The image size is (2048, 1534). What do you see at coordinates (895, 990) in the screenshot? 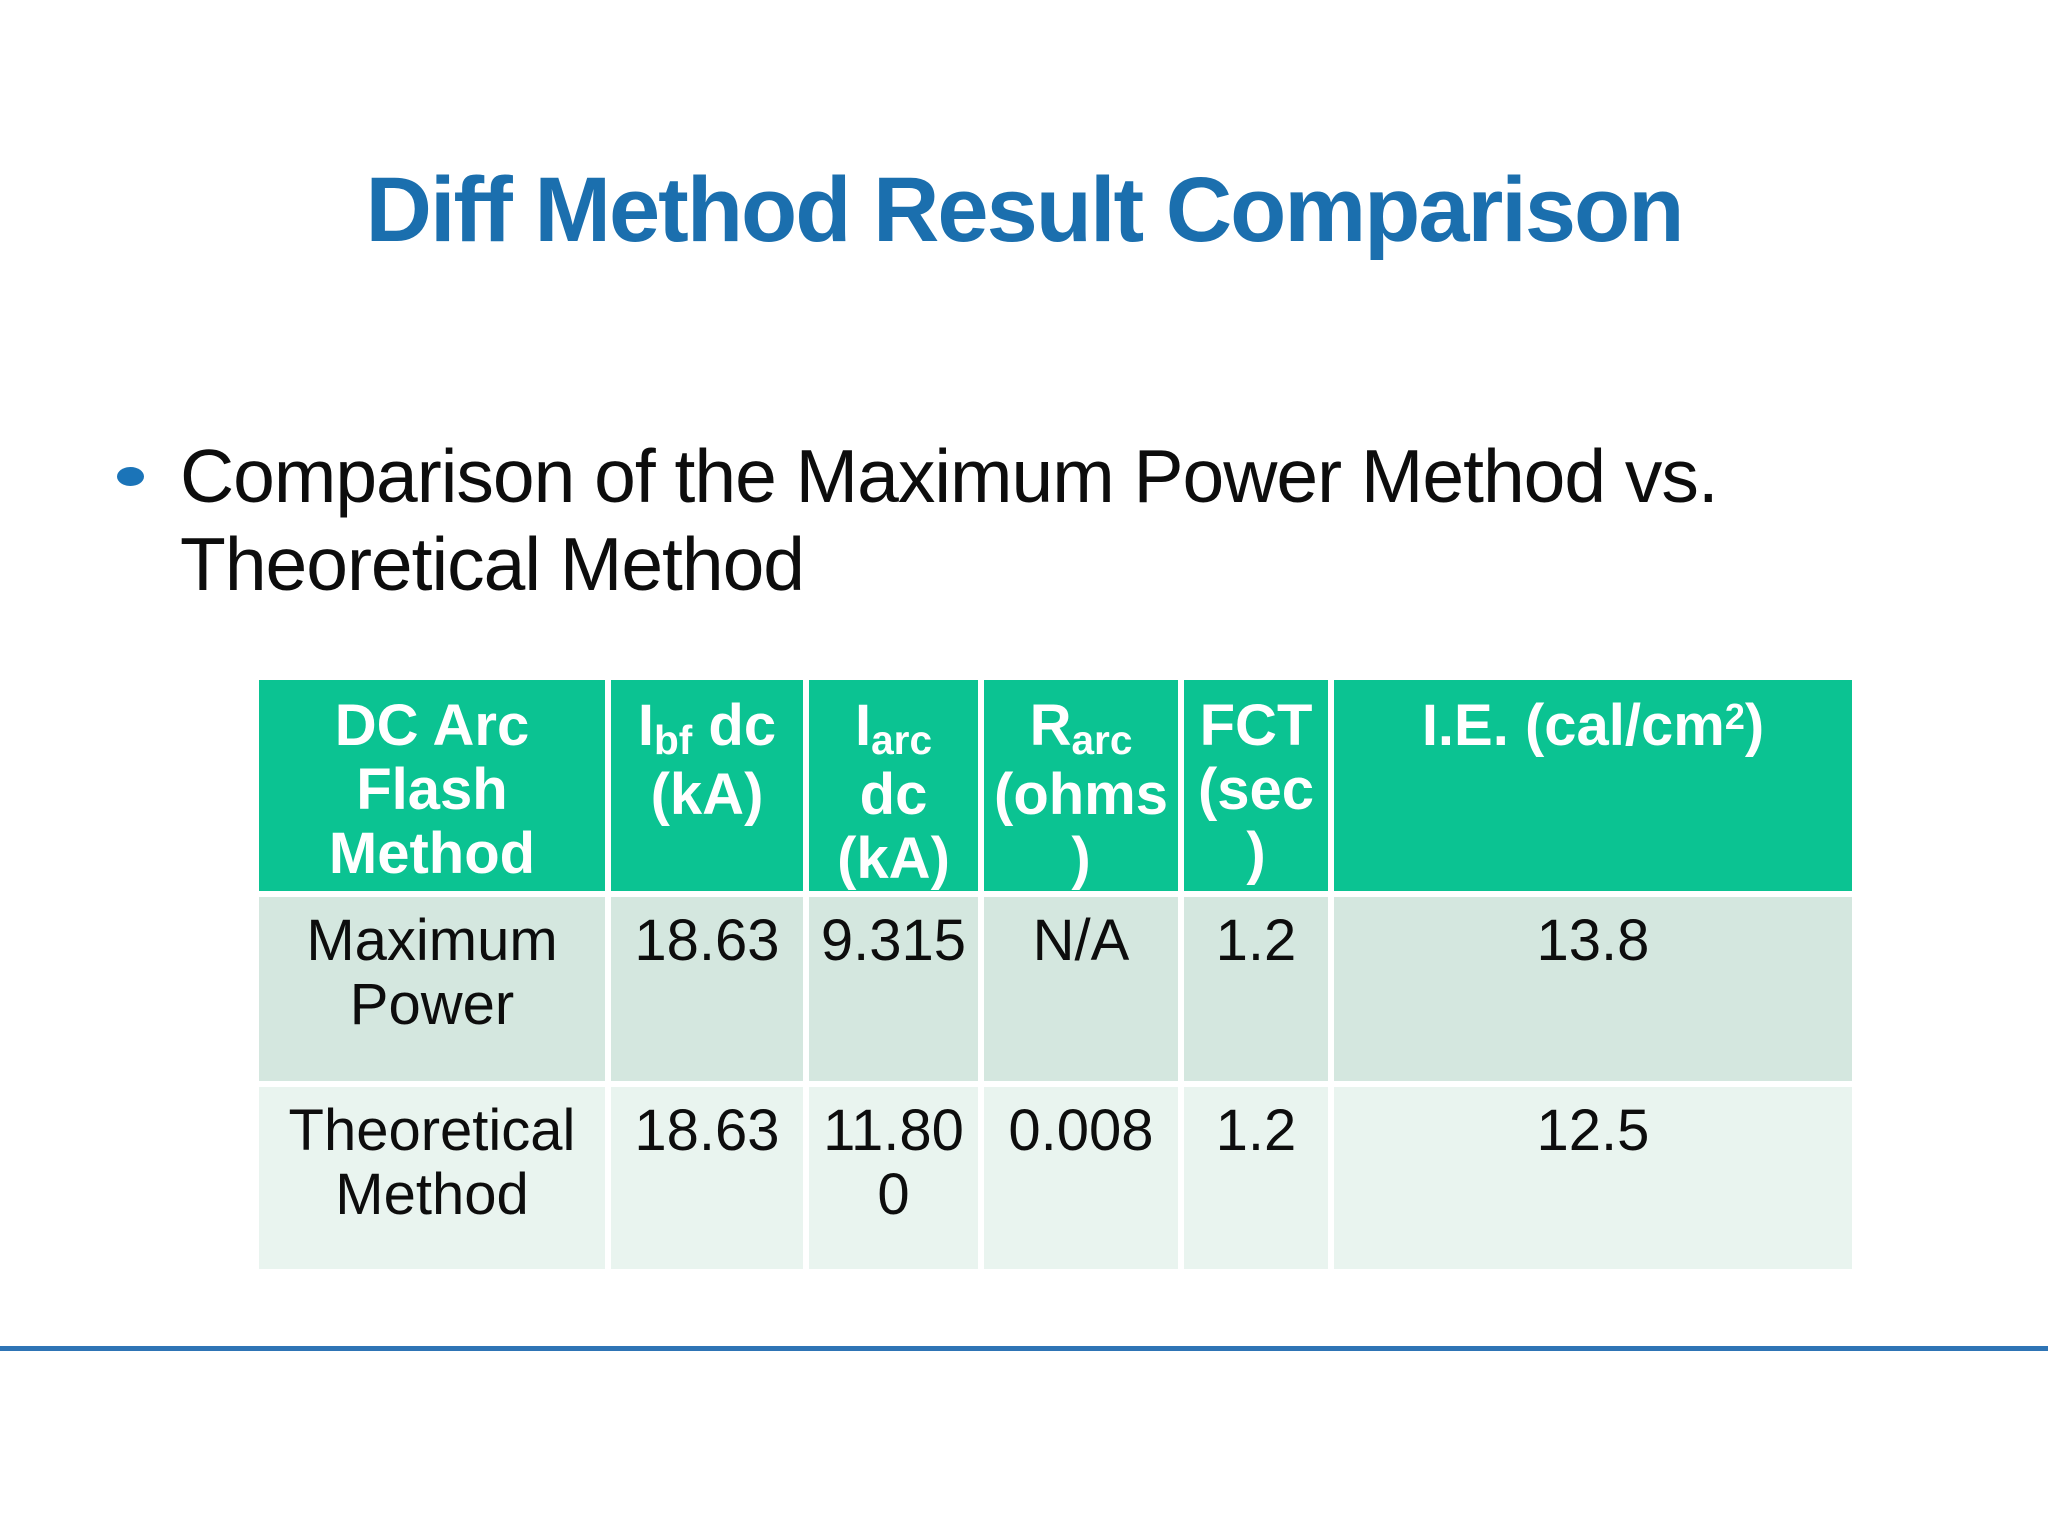
I see `value-cell: 9.315` at bounding box center [895, 990].